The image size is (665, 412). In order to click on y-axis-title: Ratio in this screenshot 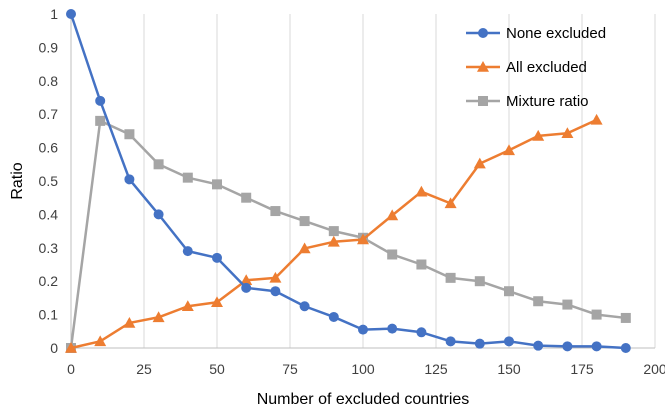, I will do `click(17, 180)`.